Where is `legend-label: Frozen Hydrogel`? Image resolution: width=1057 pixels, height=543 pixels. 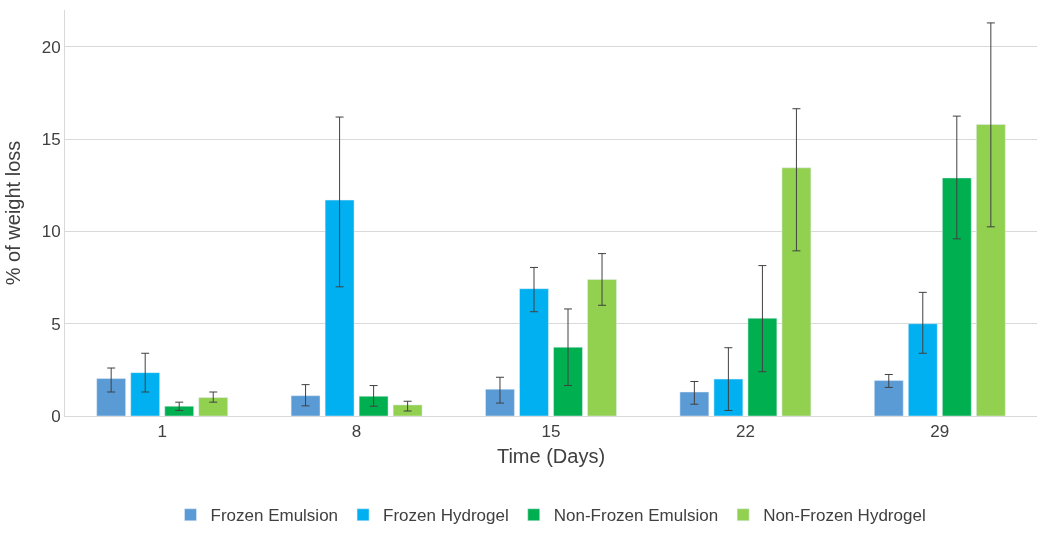
legend-label: Frozen Hydrogel is located at coordinates (446, 516).